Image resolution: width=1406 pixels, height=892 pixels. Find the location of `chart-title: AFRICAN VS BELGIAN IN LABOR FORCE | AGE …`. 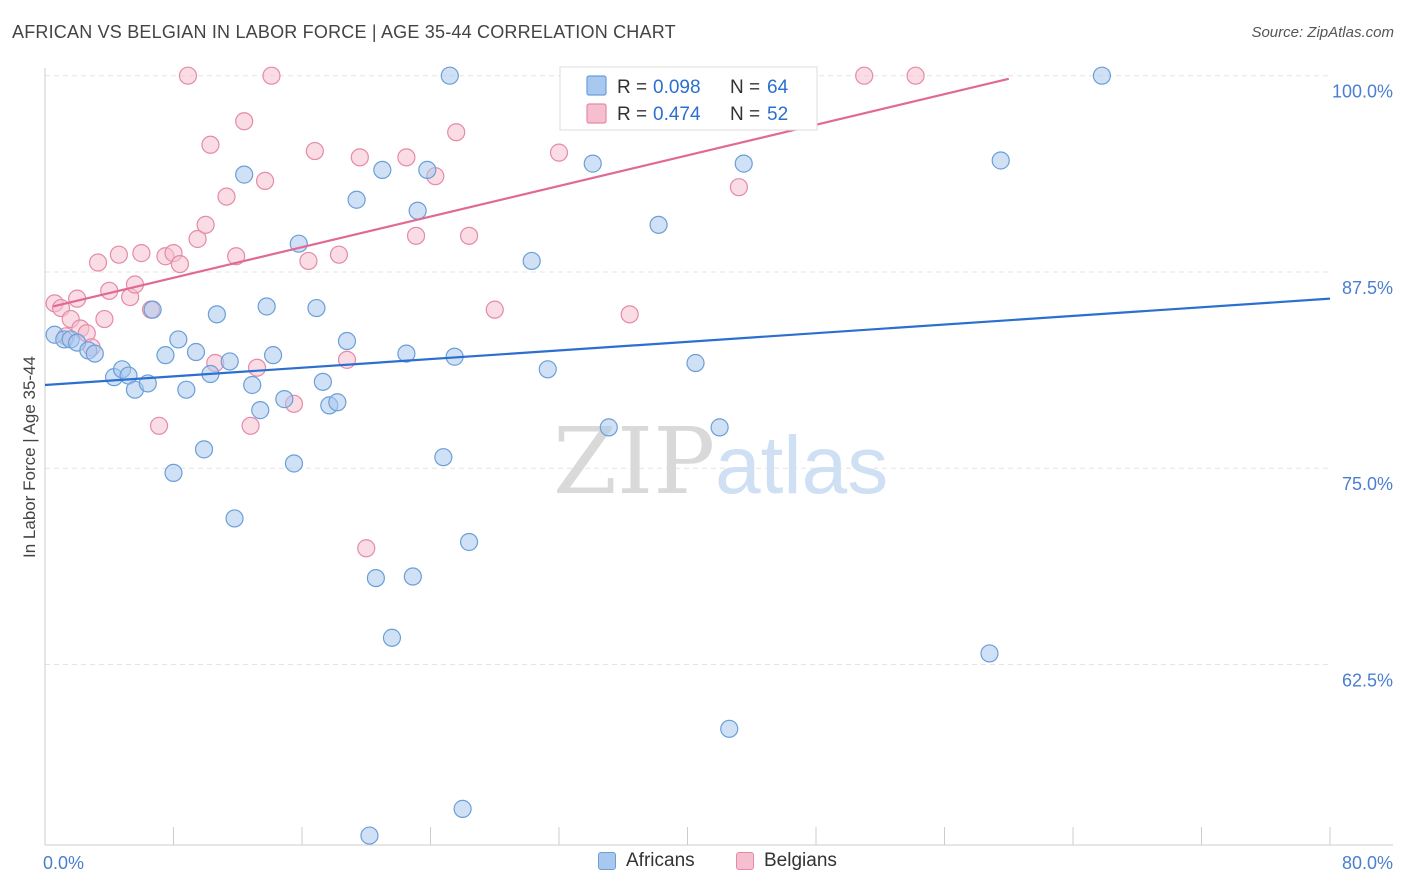

chart-title: AFRICAN VS BELGIAN IN LABOR FORCE | AGE … is located at coordinates (344, 32).